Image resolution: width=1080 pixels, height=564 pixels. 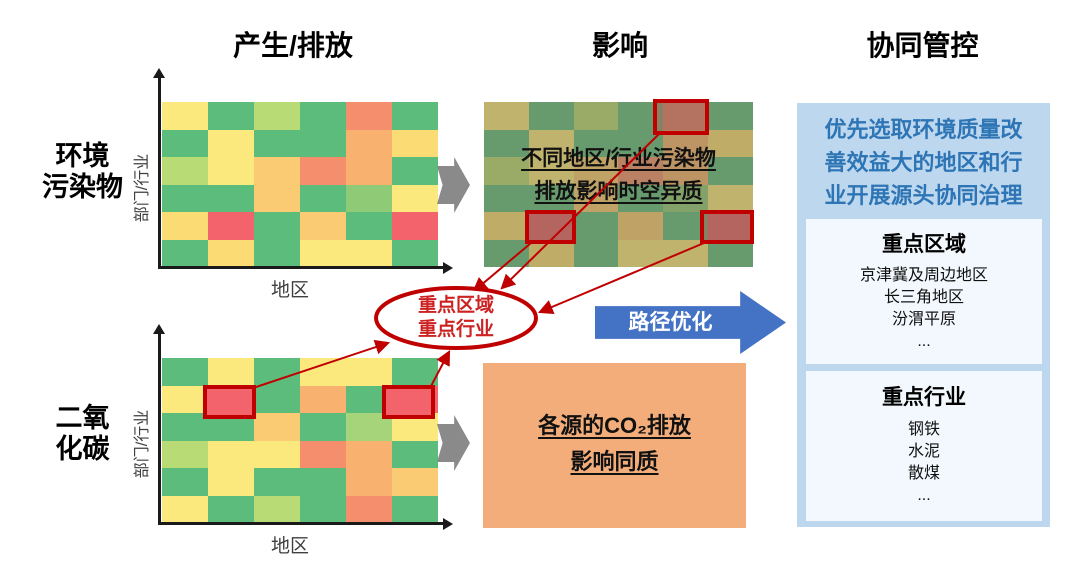 I want to click on connector-co2-left-to-ellipse, so click(x=321, y=364).